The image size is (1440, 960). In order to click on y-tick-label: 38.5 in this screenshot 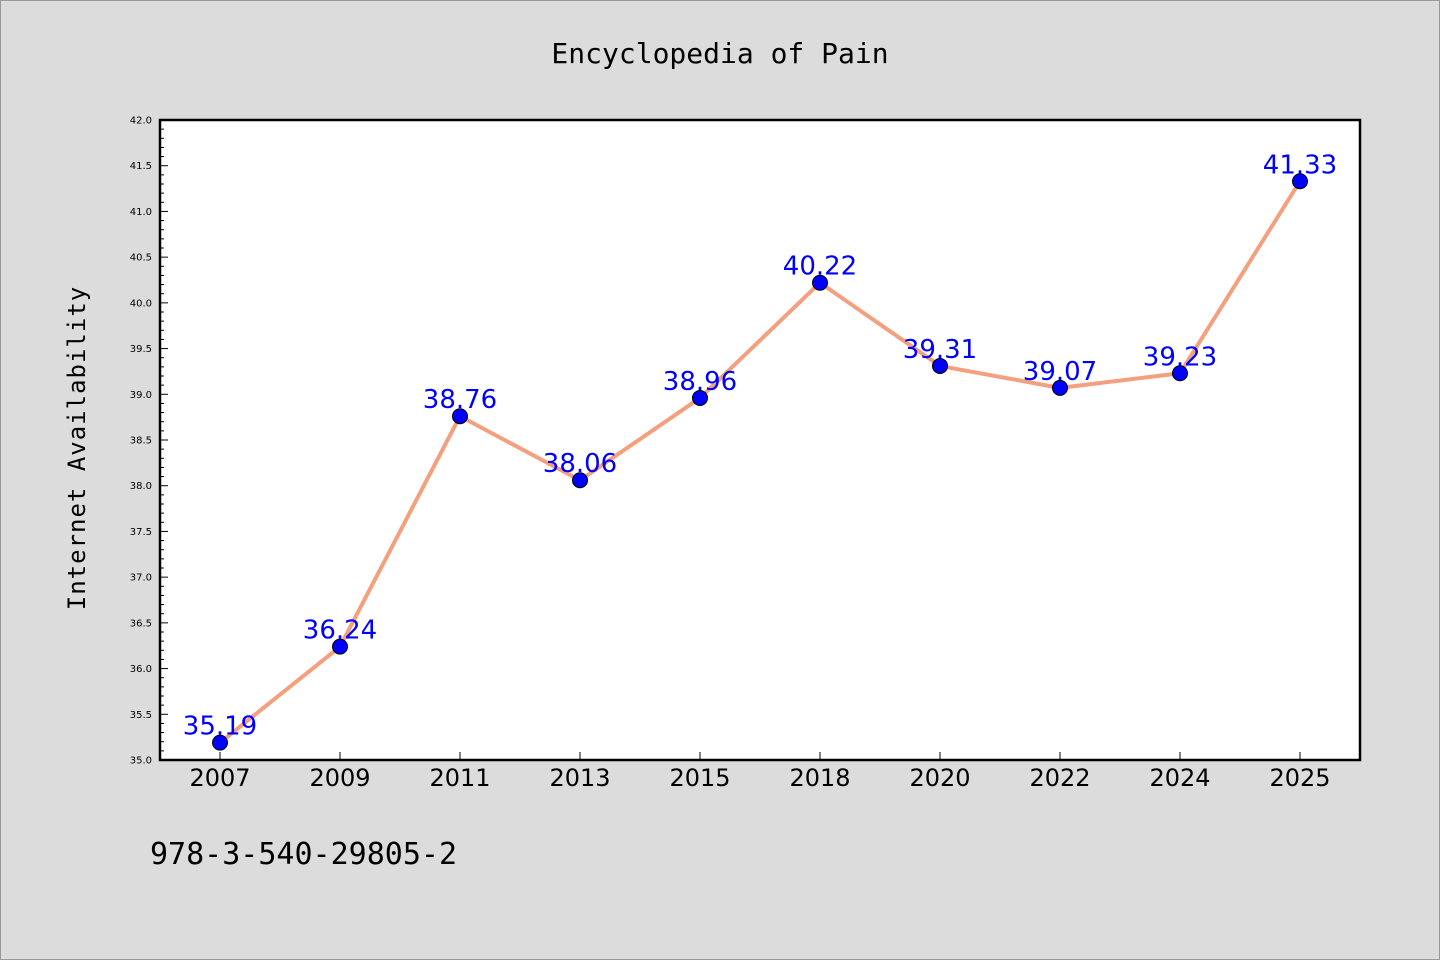, I will do `click(141, 441)`.